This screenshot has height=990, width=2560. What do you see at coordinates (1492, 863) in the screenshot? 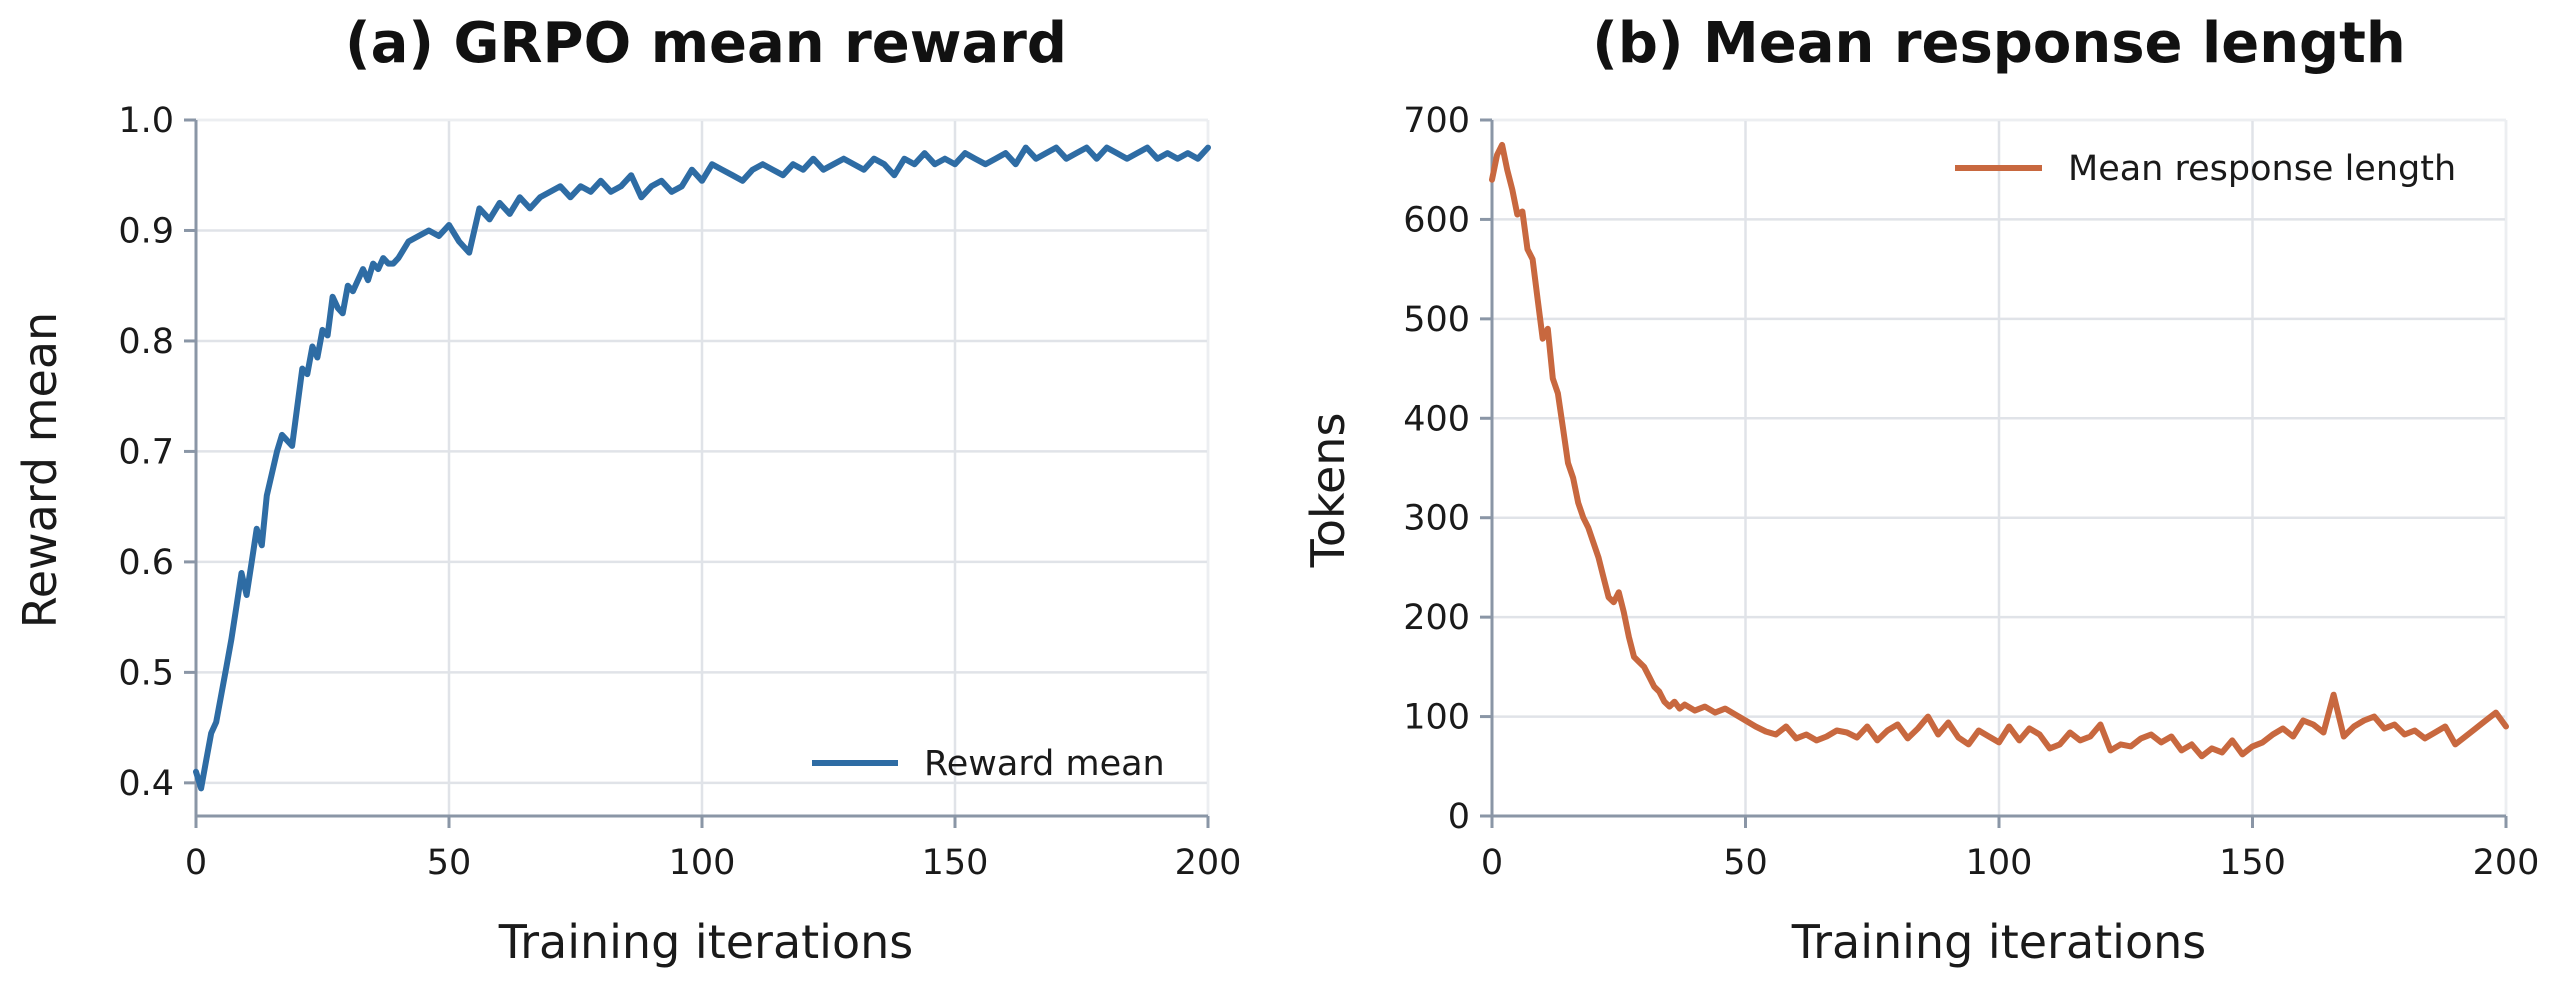
I see `length-x-tick-label: 0` at bounding box center [1492, 863].